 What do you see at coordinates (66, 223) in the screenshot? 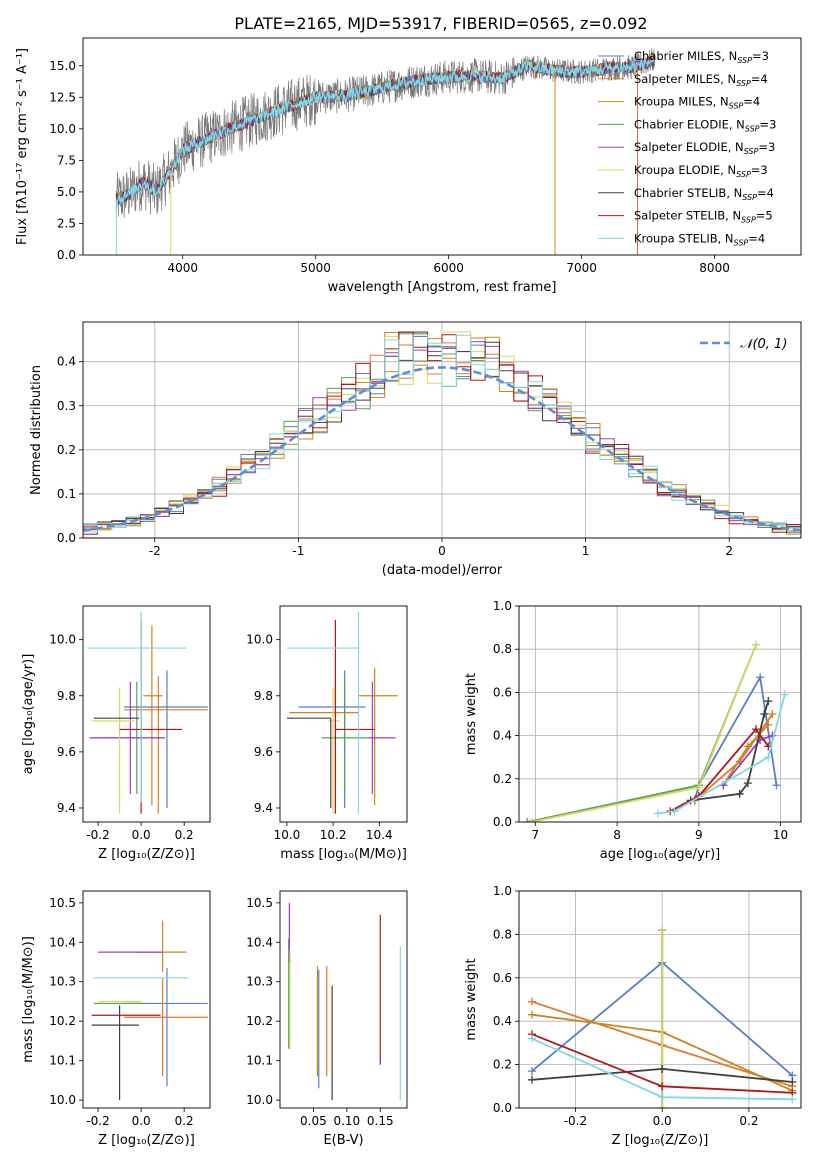
I see `y-tick-label: 2.5` at bounding box center [66, 223].